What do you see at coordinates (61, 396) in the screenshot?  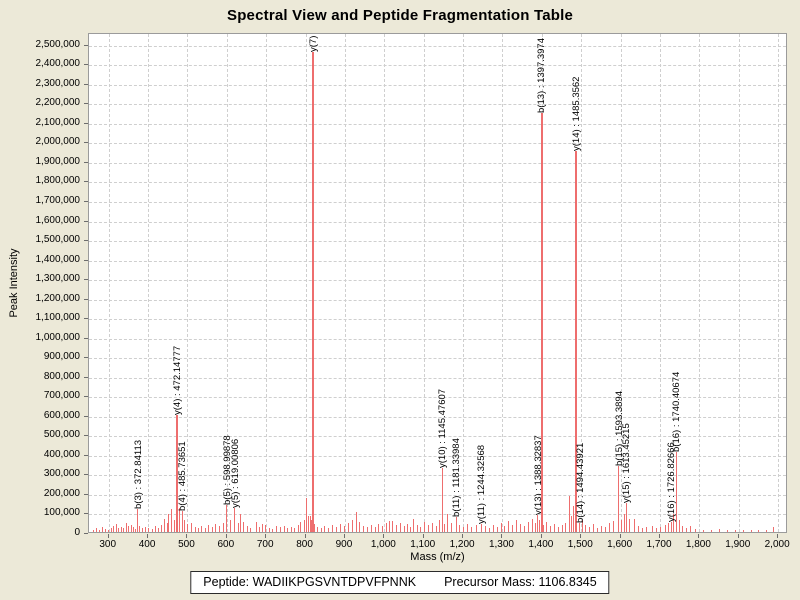 I see `y-tick-label: 700,000` at bounding box center [61, 396].